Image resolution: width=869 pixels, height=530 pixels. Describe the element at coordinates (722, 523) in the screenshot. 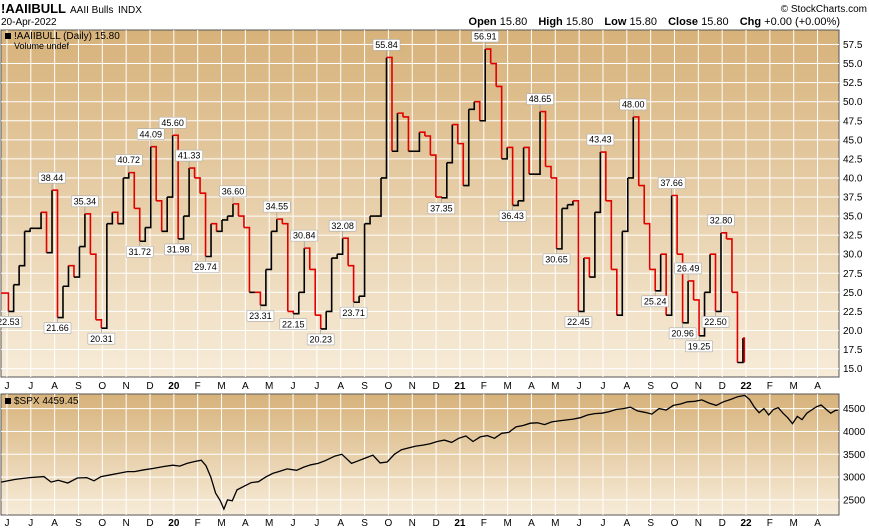

I see `x-tick-label: D` at that location.